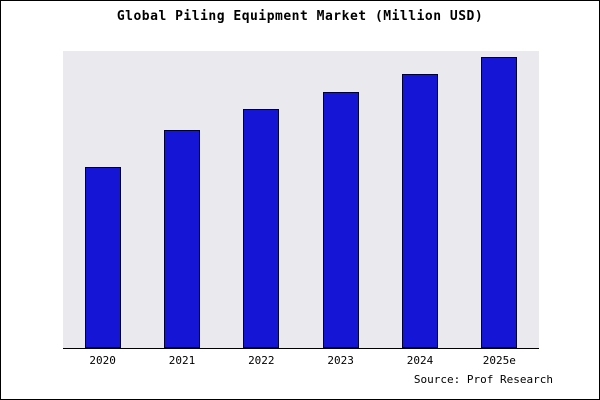 The width and height of the screenshot is (600, 400). Describe the element at coordinates (102, 257) in the screenshot. I see `bar-2020` at that location.